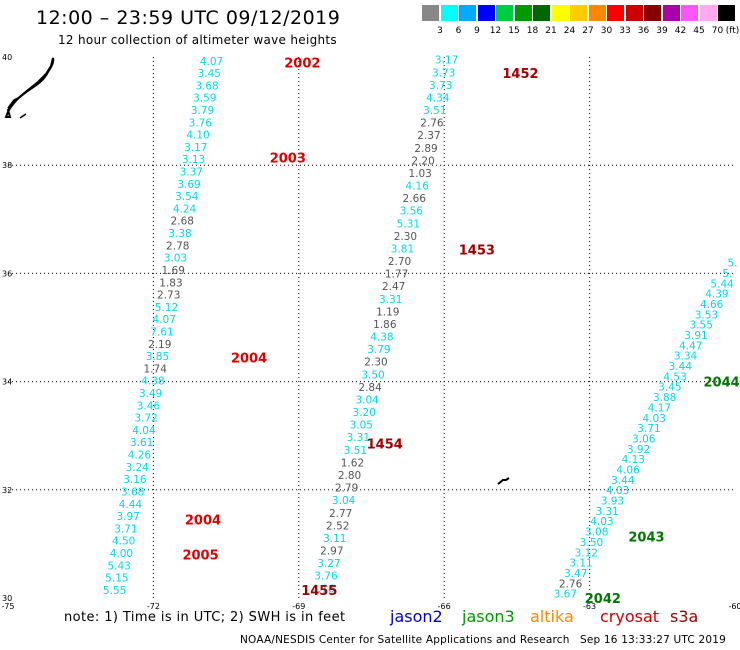  Describe the element at coordinates (495, 31) in the screenshot. I see `colorbar-tick-label: 12` at that location.